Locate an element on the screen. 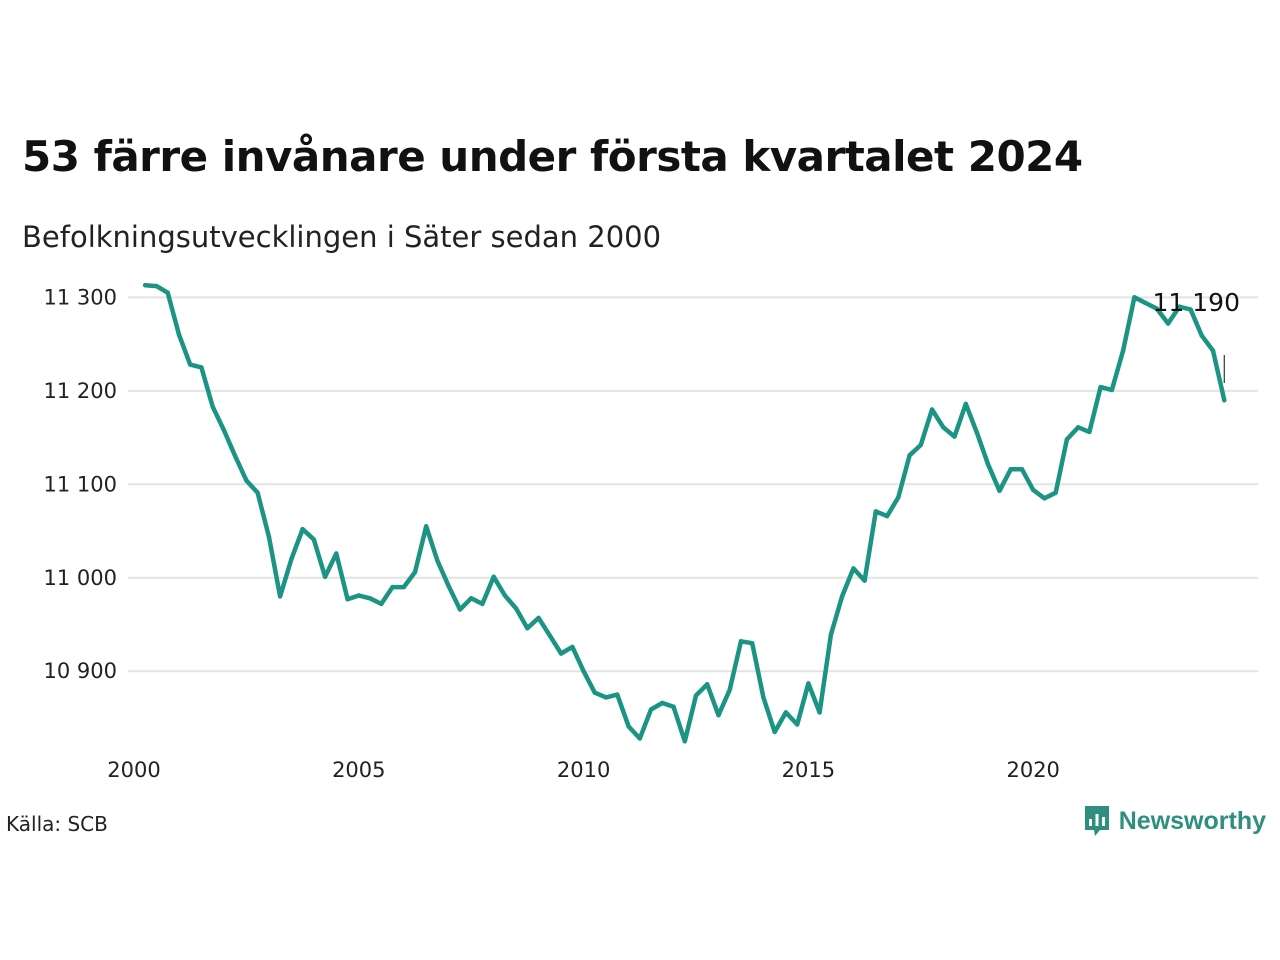 The width and height of the screenshot is (1280, 960). y-tick-label: 11 000 is located at coordinates (80, 578).